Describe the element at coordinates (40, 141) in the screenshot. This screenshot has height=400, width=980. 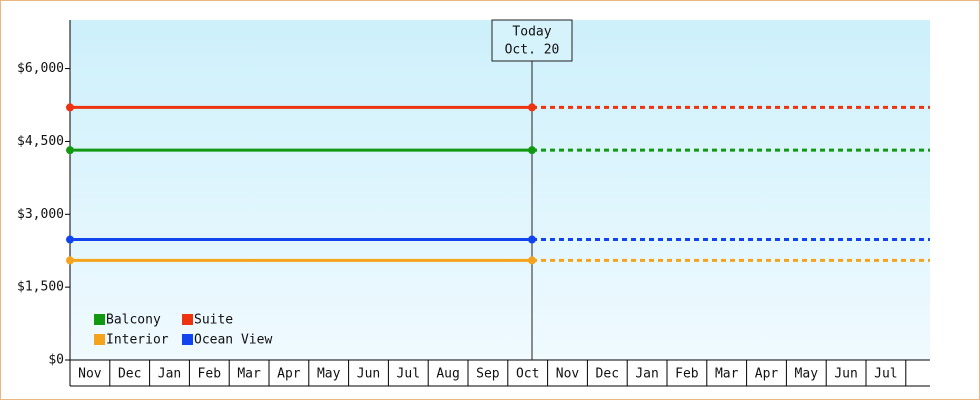
I see `y-tick-label: $4,500` at that location.